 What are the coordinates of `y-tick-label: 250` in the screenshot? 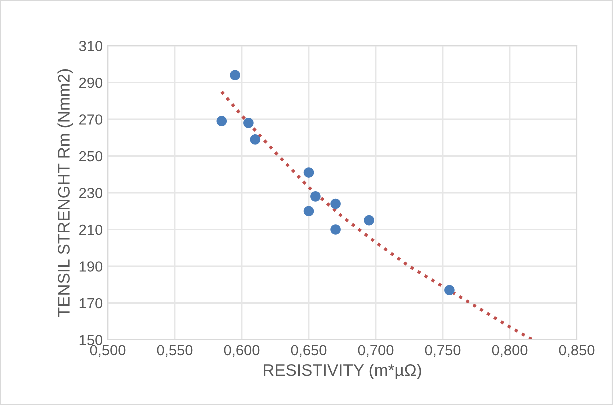 It's located at (91, 156).